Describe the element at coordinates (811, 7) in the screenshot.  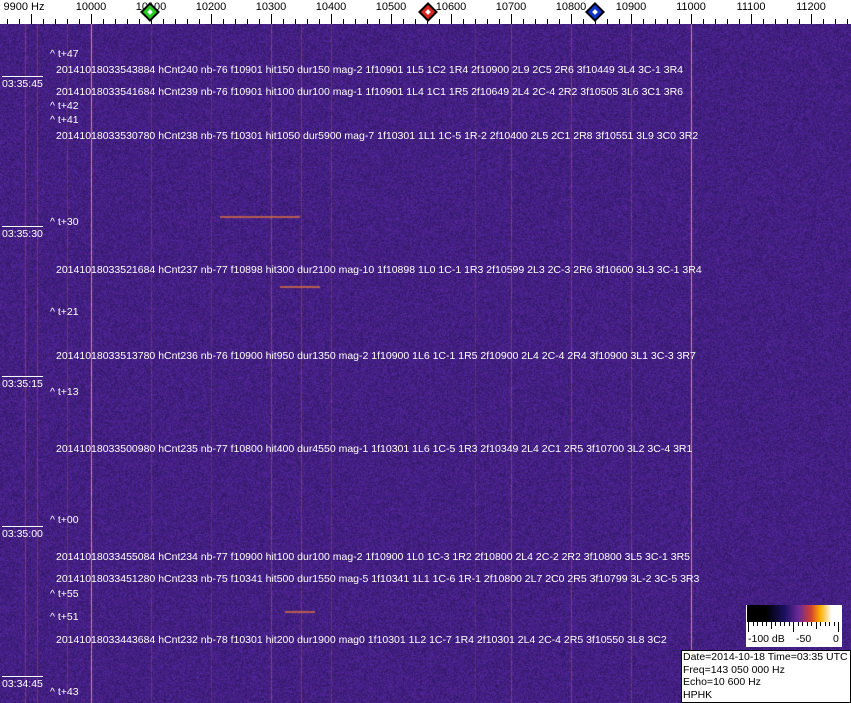
I see `axis-label: 11200` at that location.